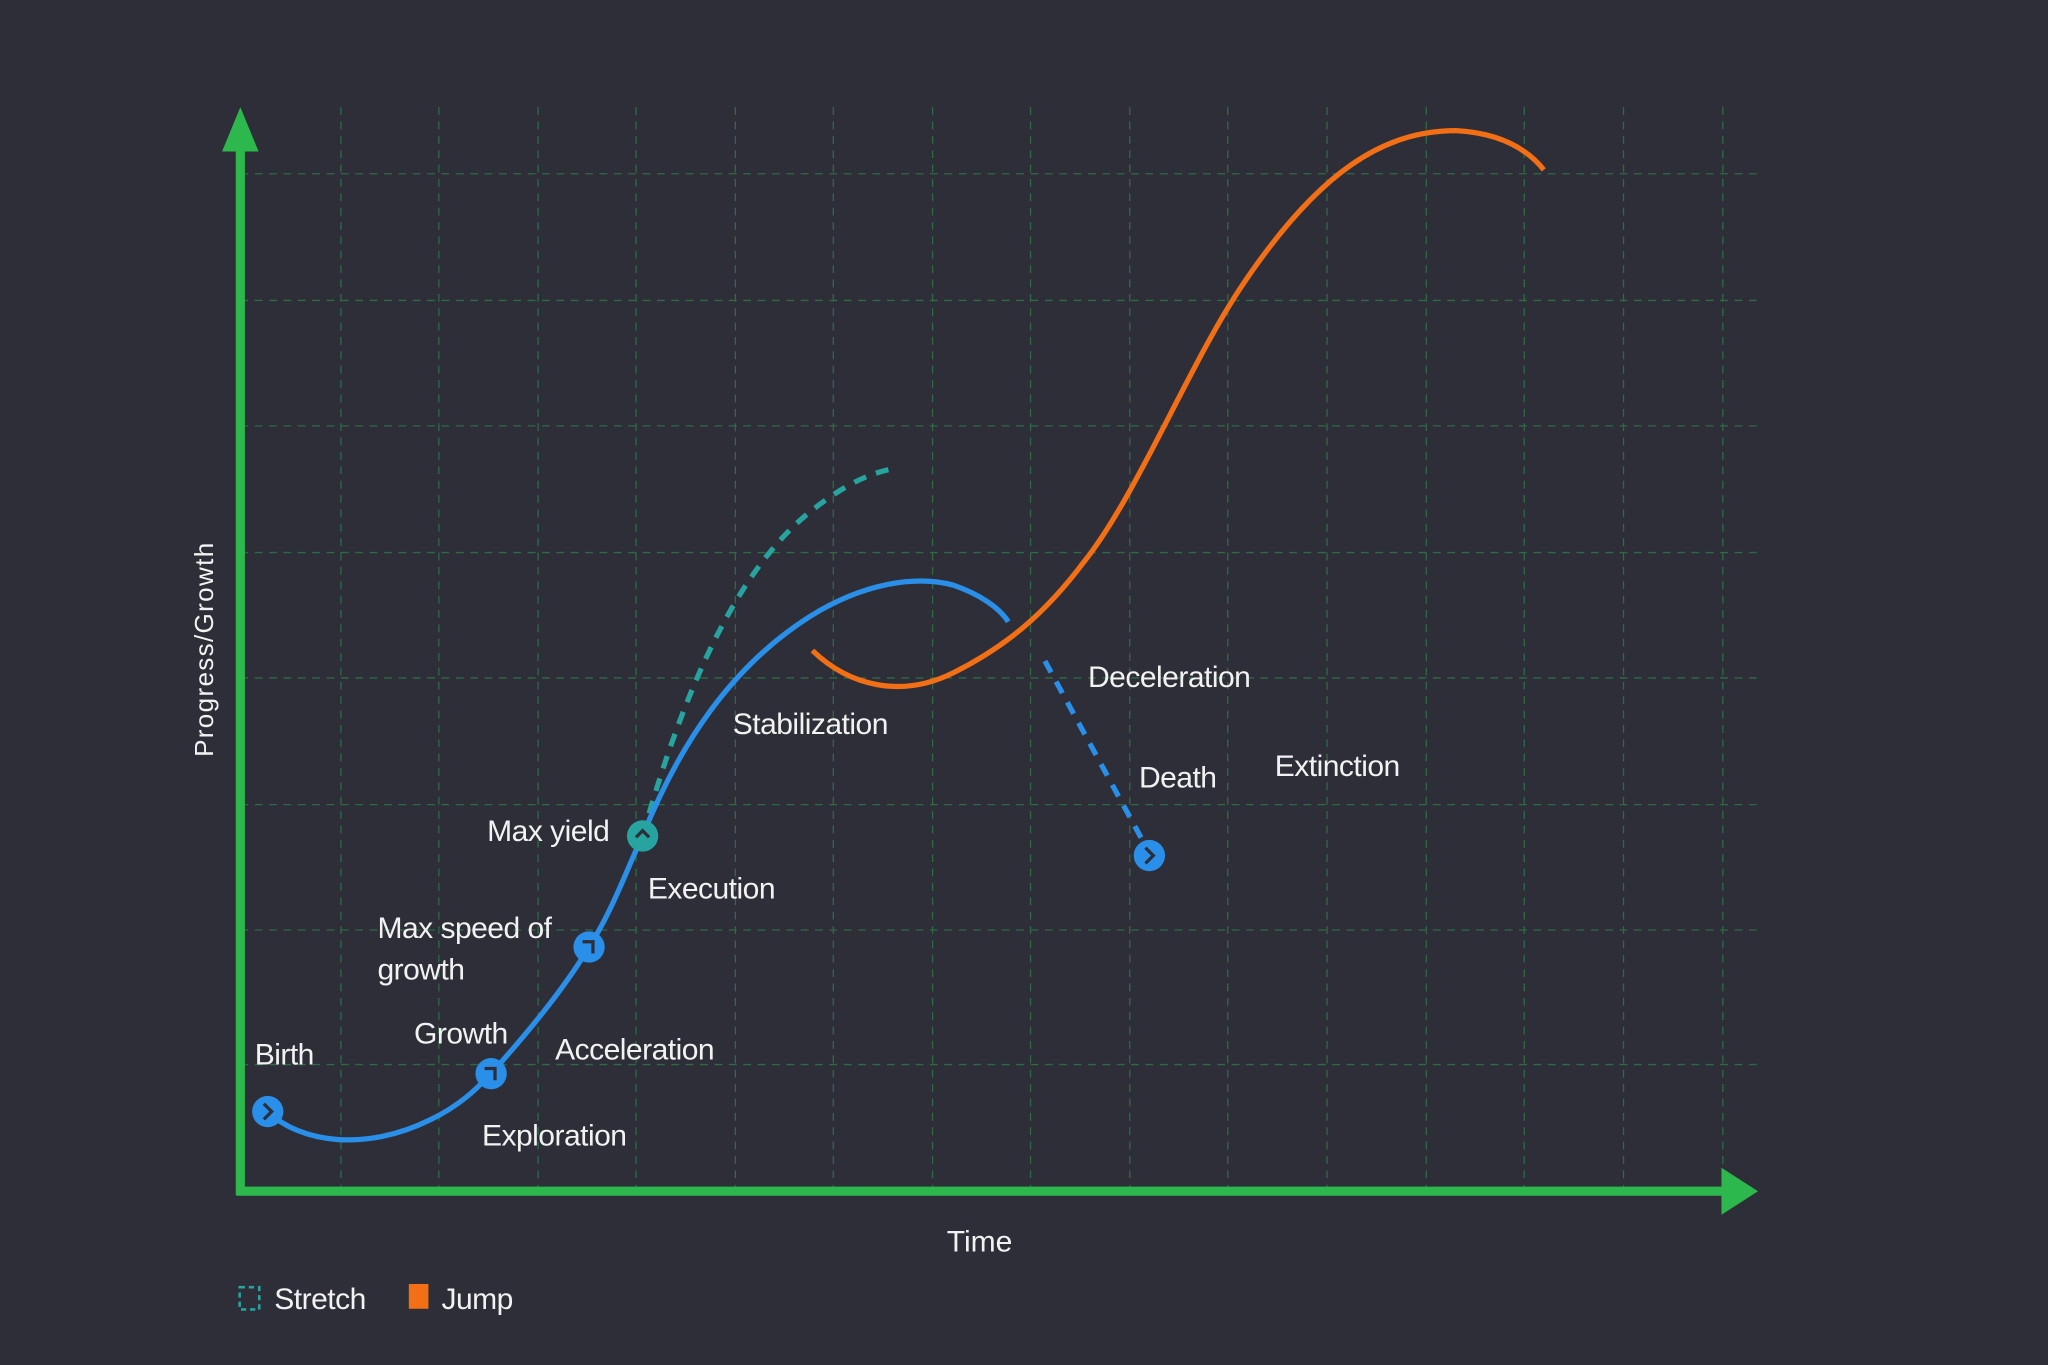  I want to click on marker-growth, so click(491, 1074).